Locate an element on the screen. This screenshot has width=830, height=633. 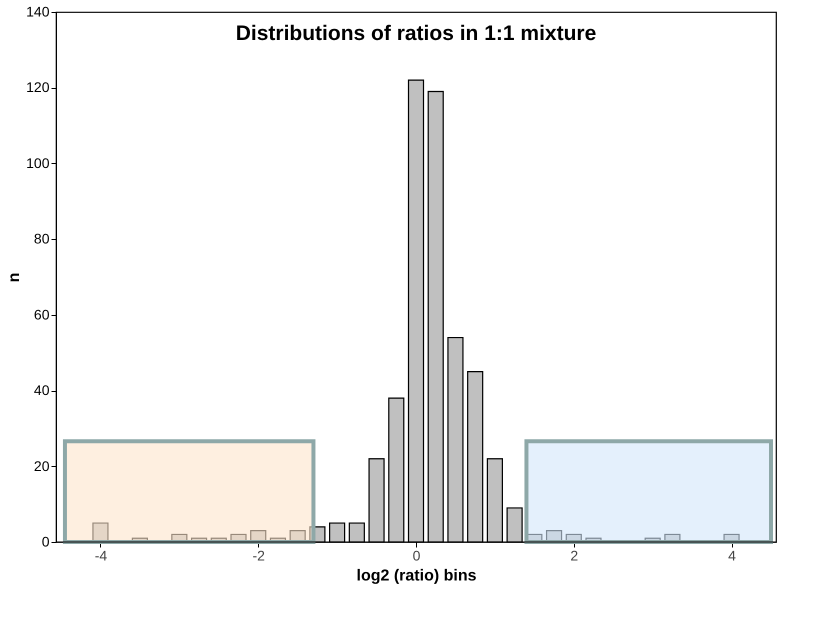
y-tick-label: 120 is located at coordinates (38, 87).